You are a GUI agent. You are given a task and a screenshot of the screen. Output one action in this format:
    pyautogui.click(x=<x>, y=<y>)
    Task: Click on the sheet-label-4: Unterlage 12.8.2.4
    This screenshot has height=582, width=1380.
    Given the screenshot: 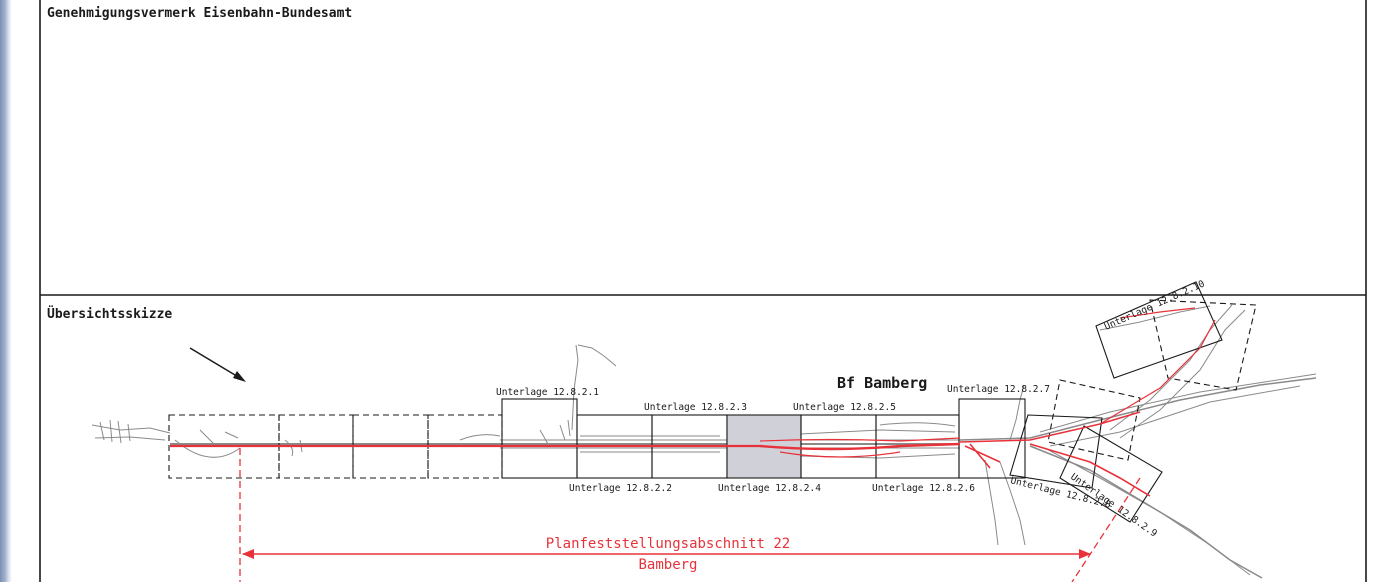 What is the action you would take?
    pyautogui.click(x=769, y=488)
    